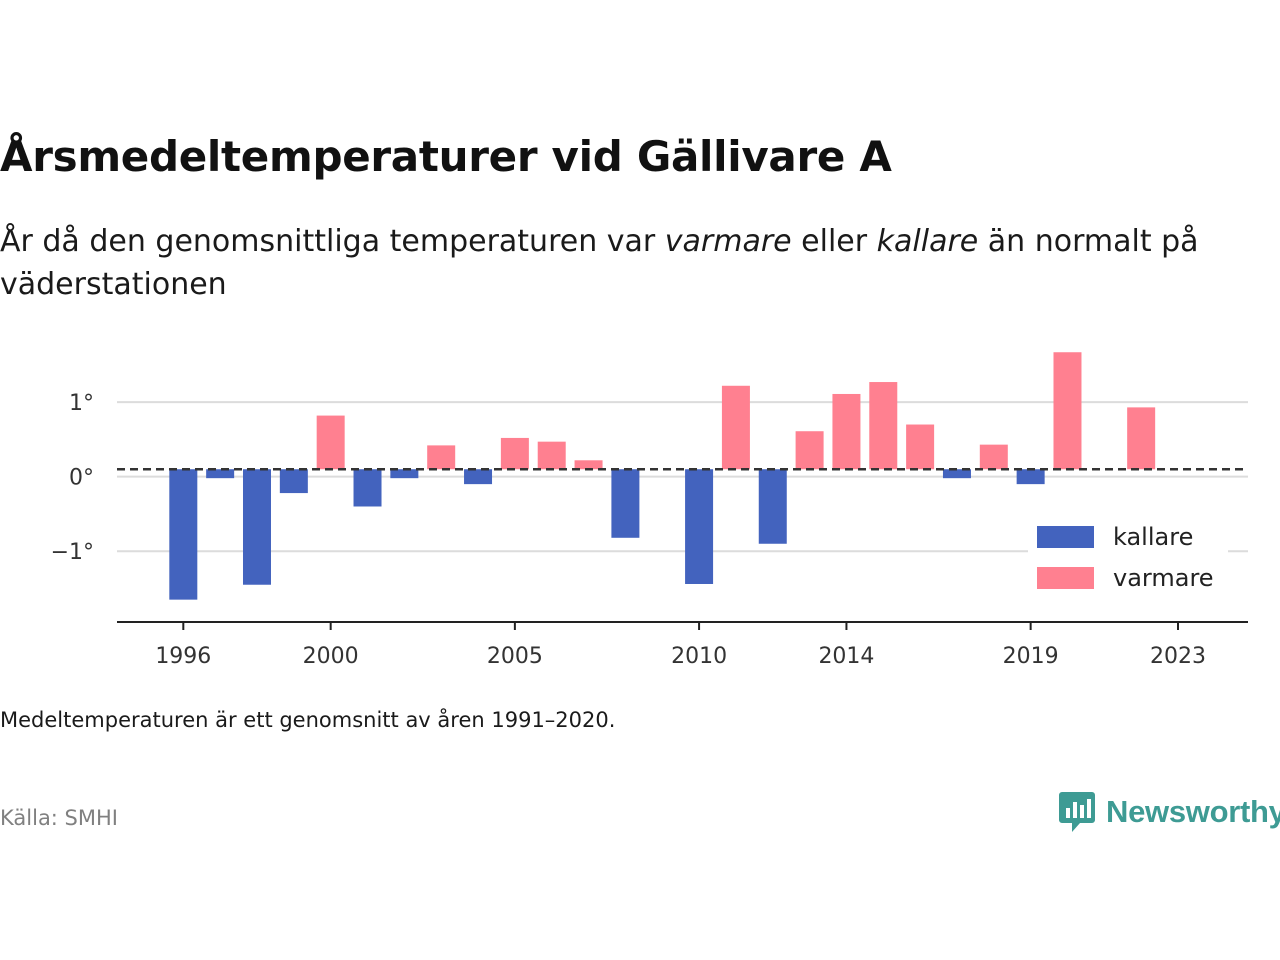  I want to click on chart-title: Årsmedeltemperaturer vid Gällivare A, so click(446, 156).